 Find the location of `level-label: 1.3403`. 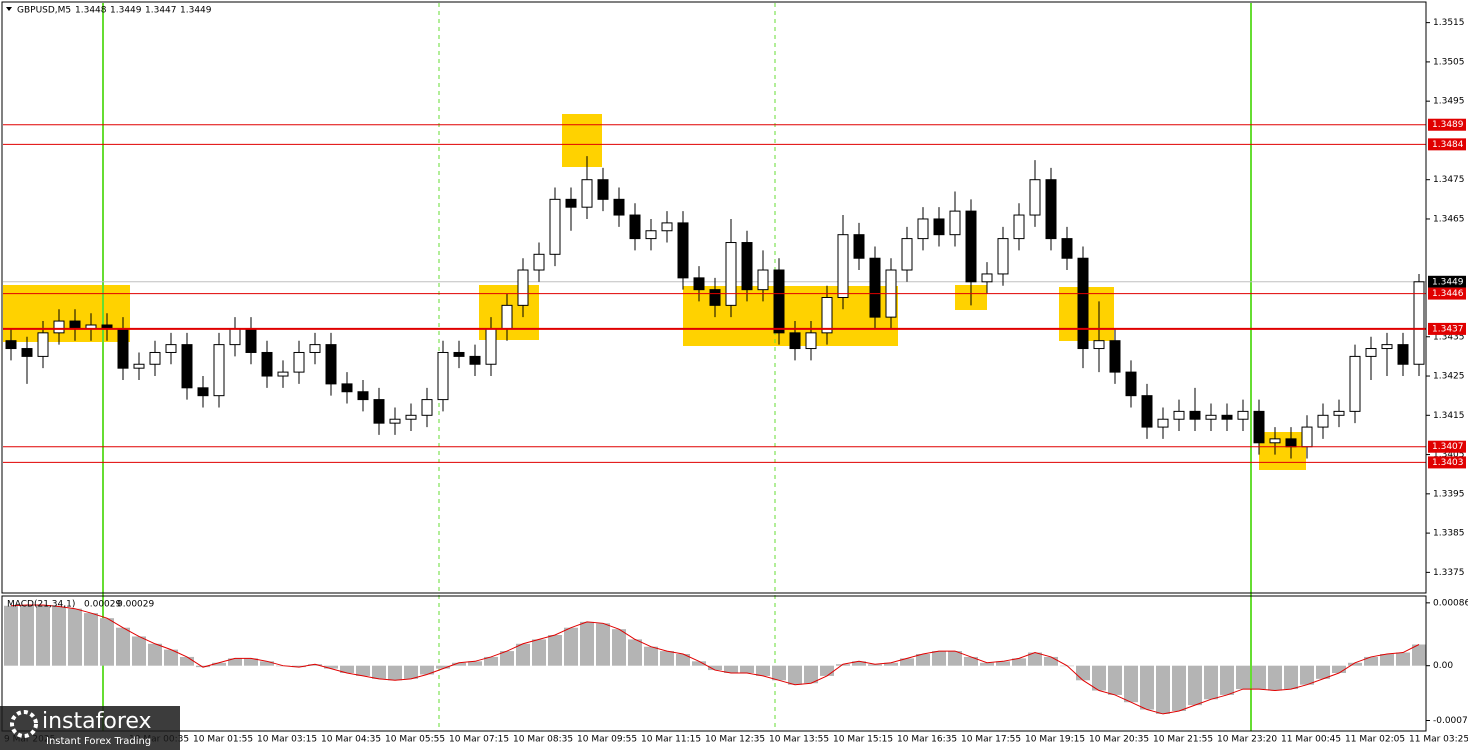

level-label: 1.3403 is located at coordinates (1448, 463).